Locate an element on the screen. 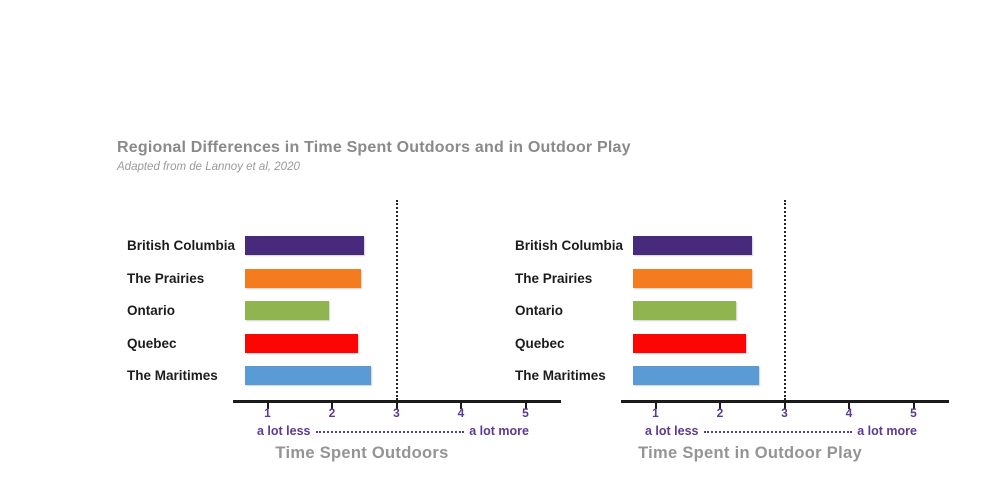 The width and height of the screenshot is (1000, 500). chart-axis-title: Time Spent in Outdoor Play is located at coordinates (750, 453).